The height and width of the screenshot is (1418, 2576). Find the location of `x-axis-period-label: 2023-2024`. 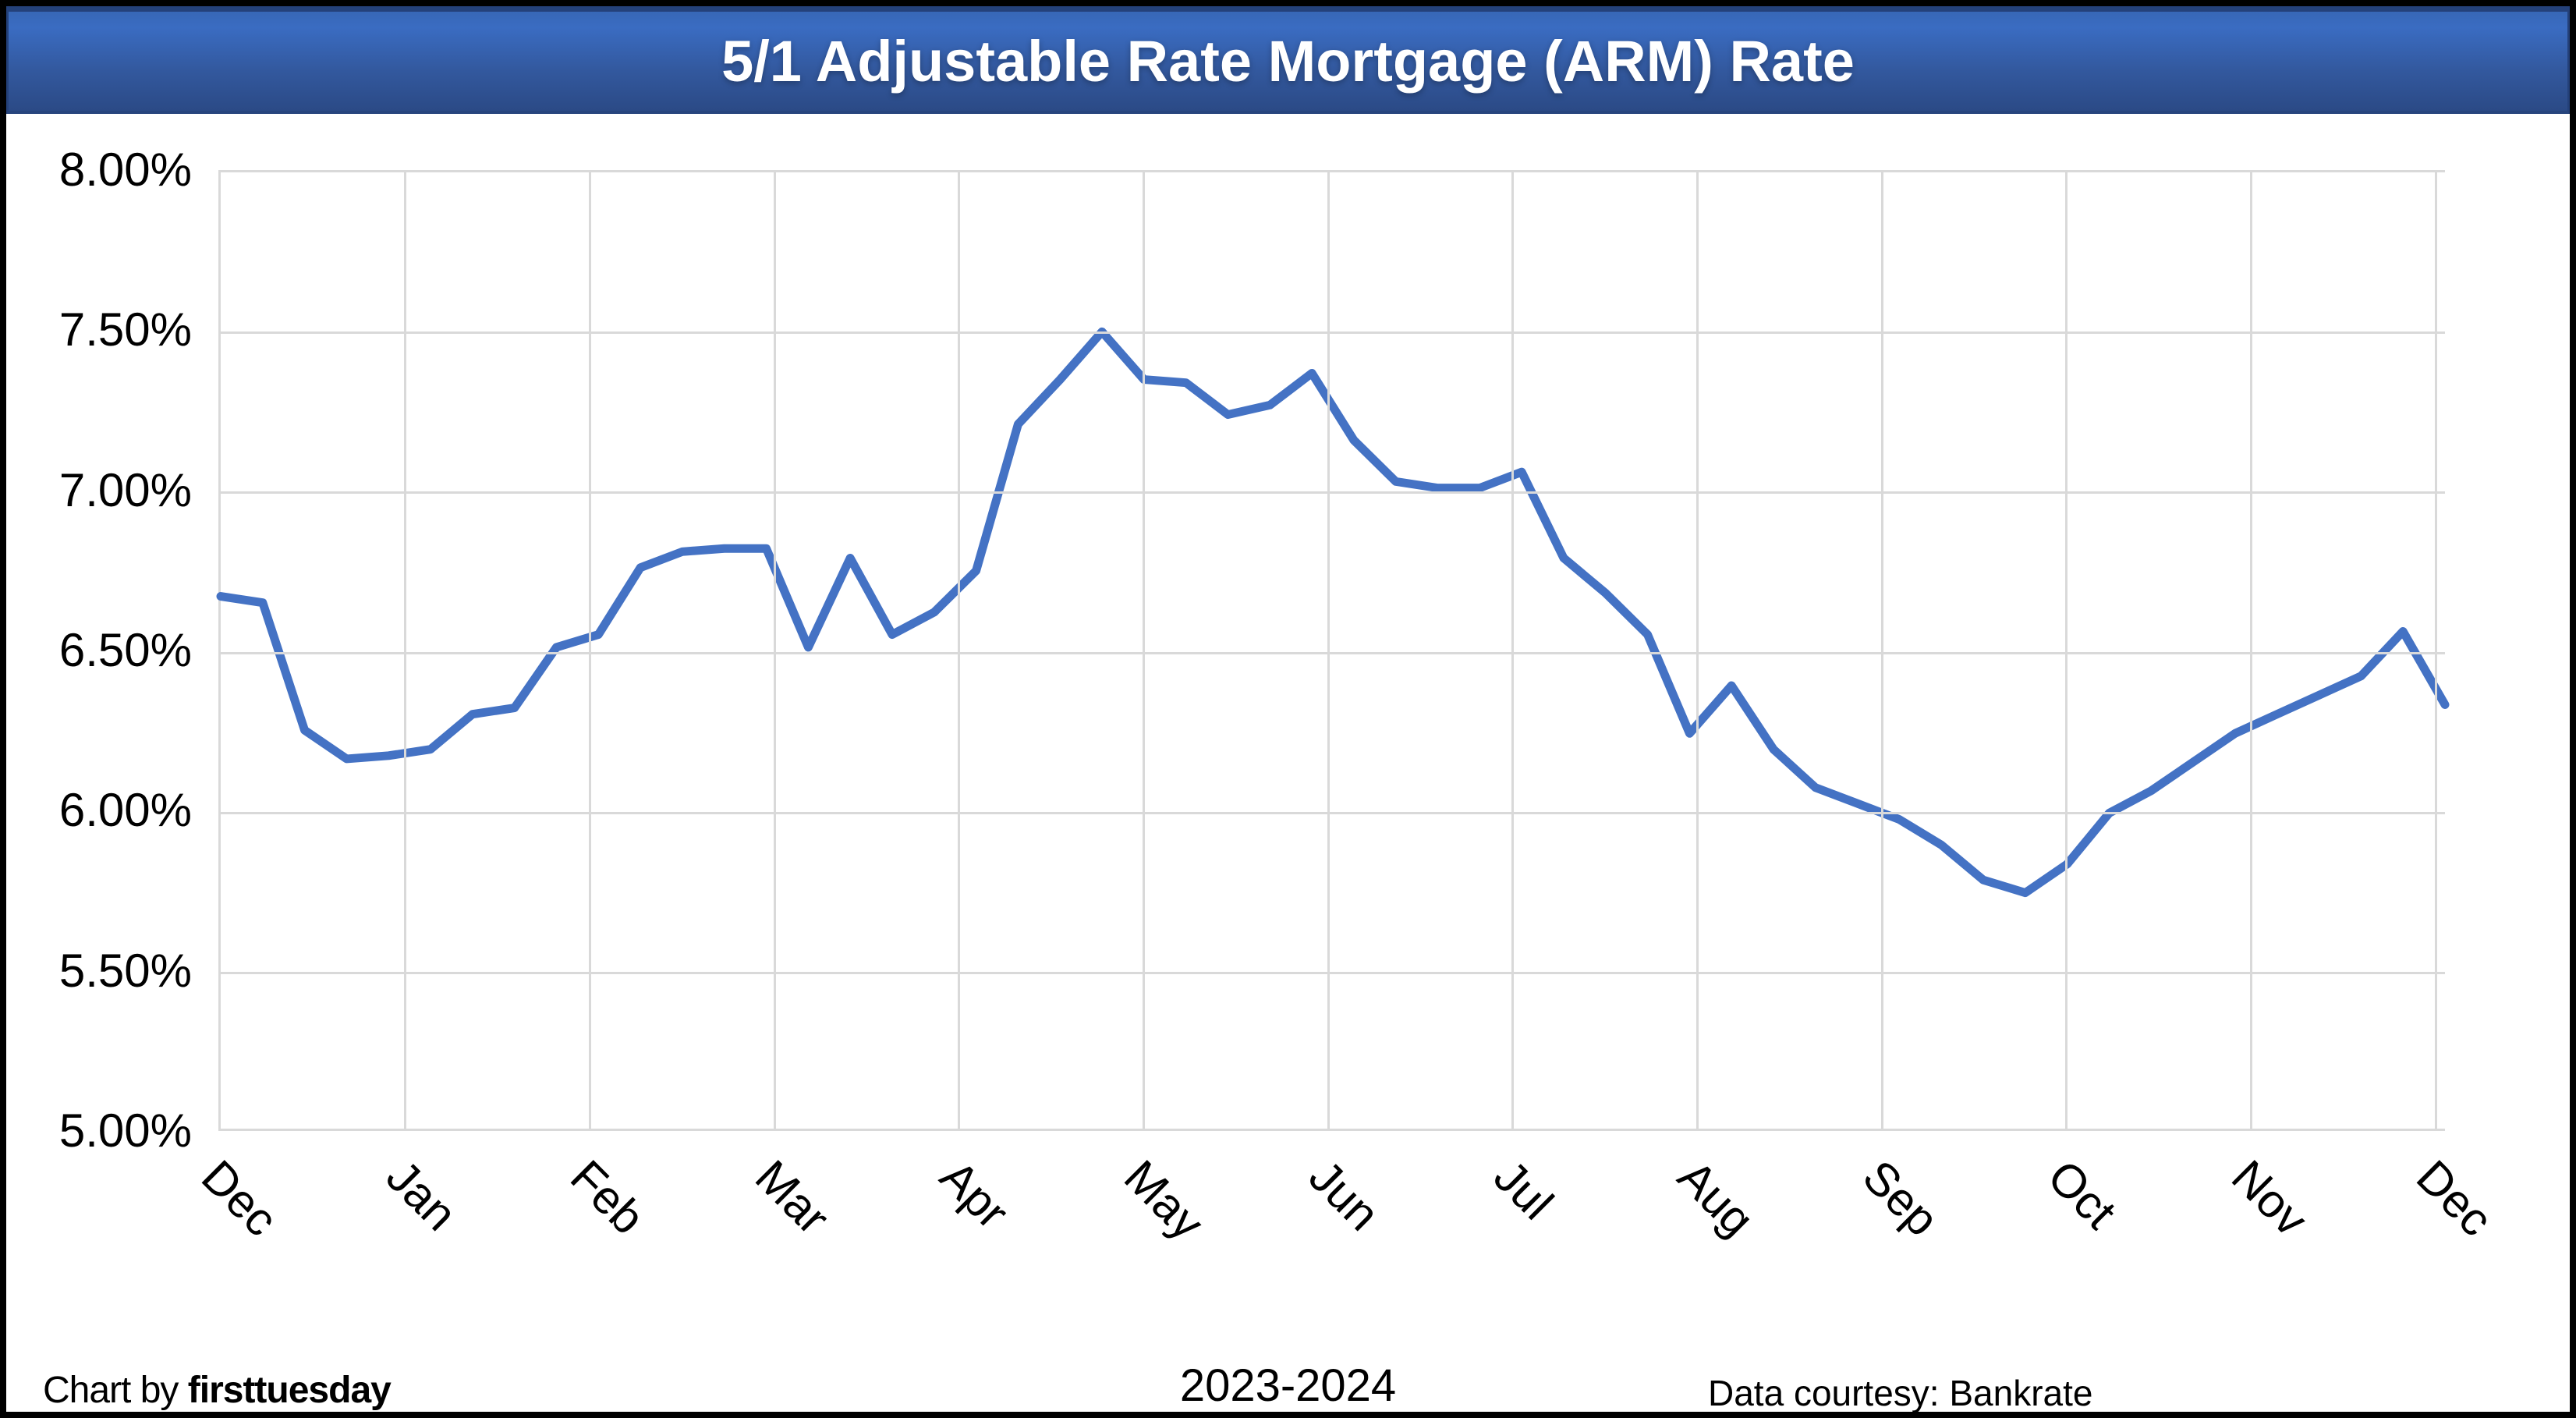

x-axis-period-label: 2023-2024 is located at coordinates (1288, 1385).